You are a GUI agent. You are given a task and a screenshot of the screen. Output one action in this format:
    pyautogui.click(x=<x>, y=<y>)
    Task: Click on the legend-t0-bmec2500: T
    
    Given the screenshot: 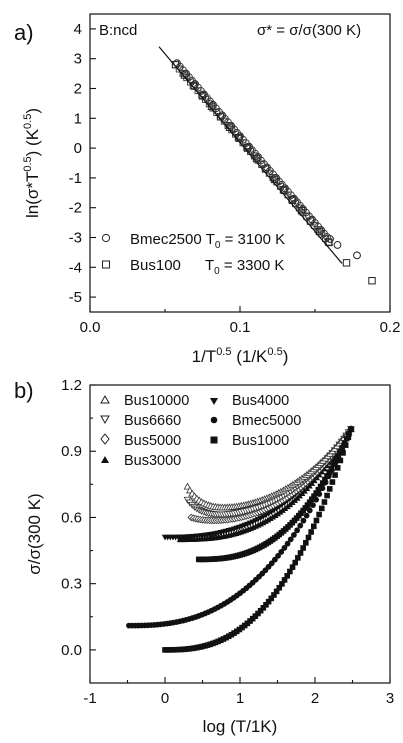 What is the action you would take?
    pyautogui.click(x=210, y=239)
    